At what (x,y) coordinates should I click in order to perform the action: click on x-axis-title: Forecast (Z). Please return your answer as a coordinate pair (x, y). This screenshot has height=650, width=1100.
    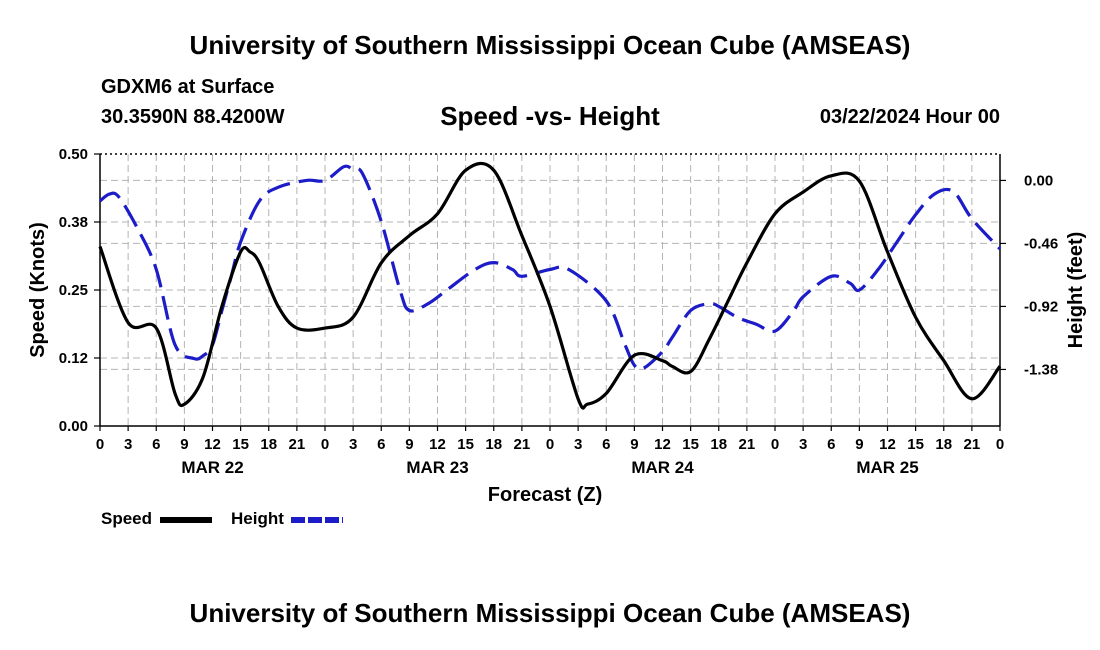
    Looking at the image, I should click on (545, 495).